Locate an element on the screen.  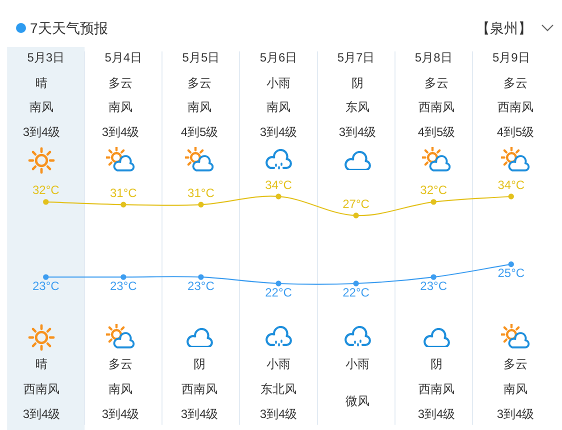
x-tick-label: 5月4日 is located at coordinates (123, 57).